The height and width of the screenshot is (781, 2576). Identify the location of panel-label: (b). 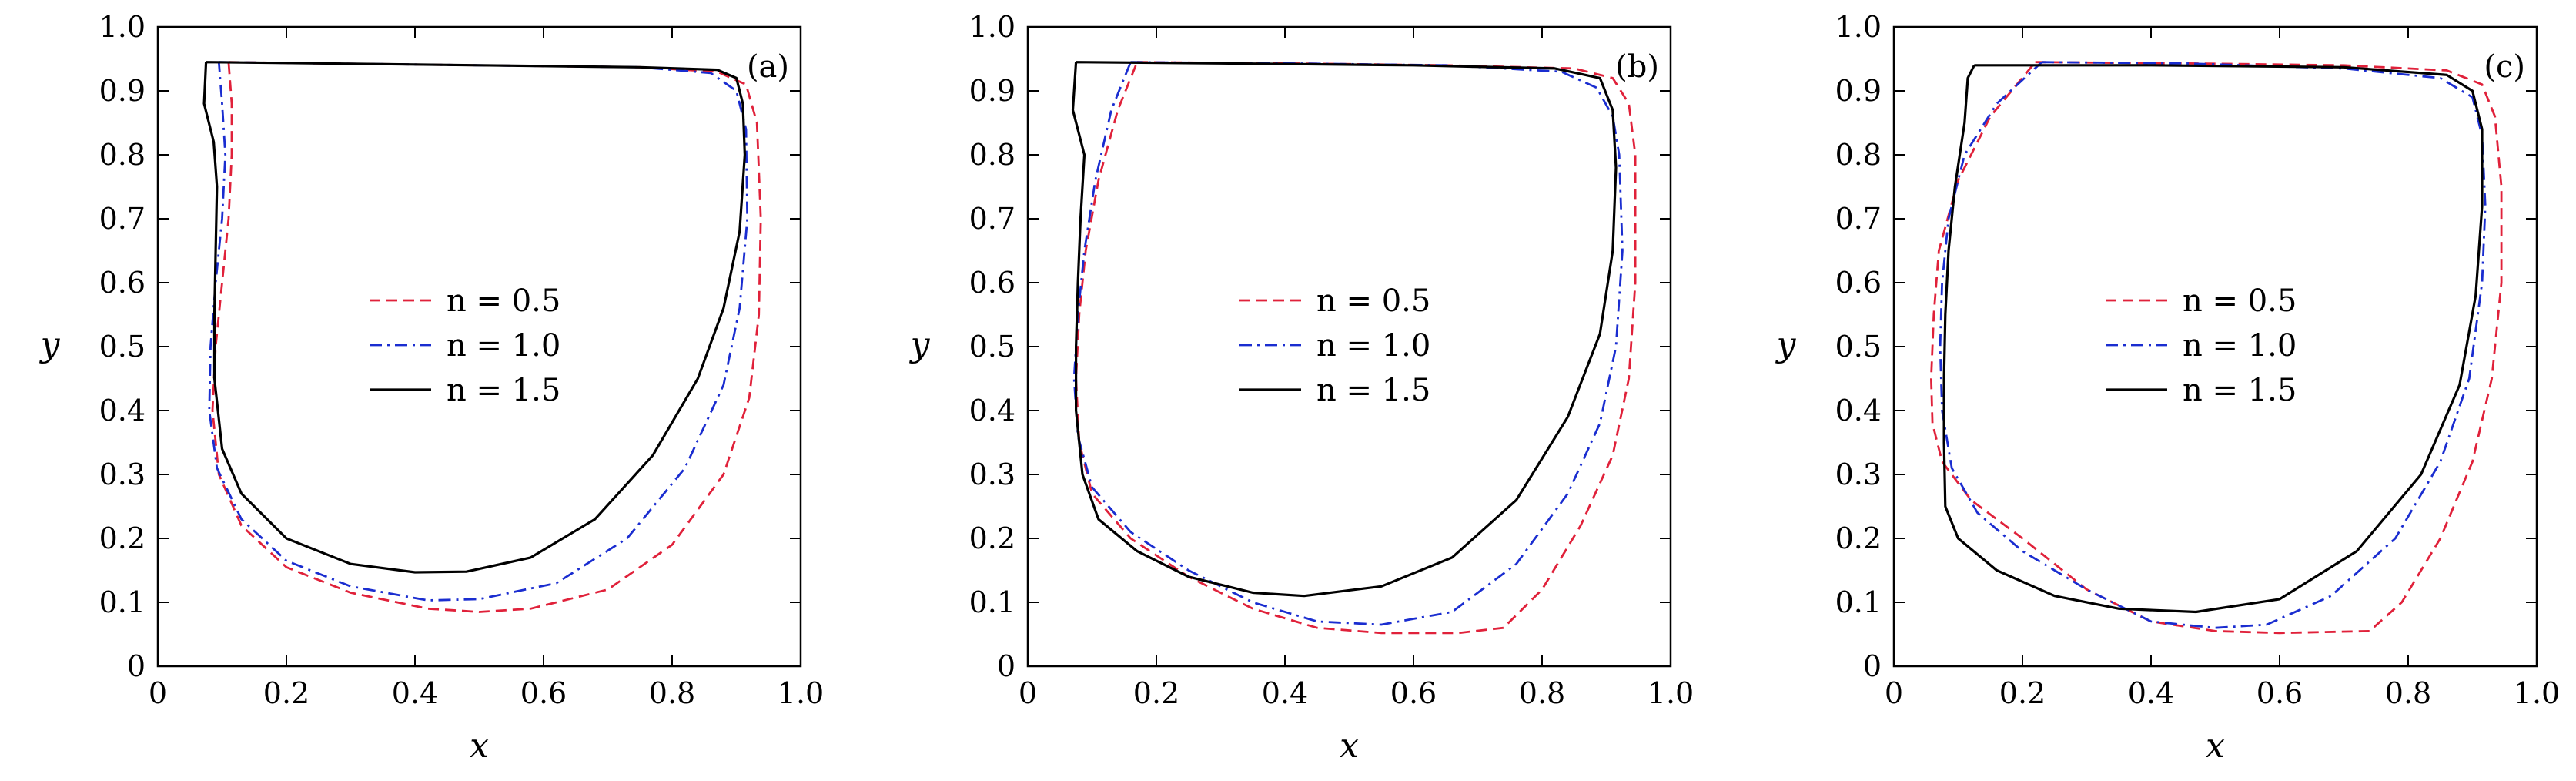
(1637, 67).